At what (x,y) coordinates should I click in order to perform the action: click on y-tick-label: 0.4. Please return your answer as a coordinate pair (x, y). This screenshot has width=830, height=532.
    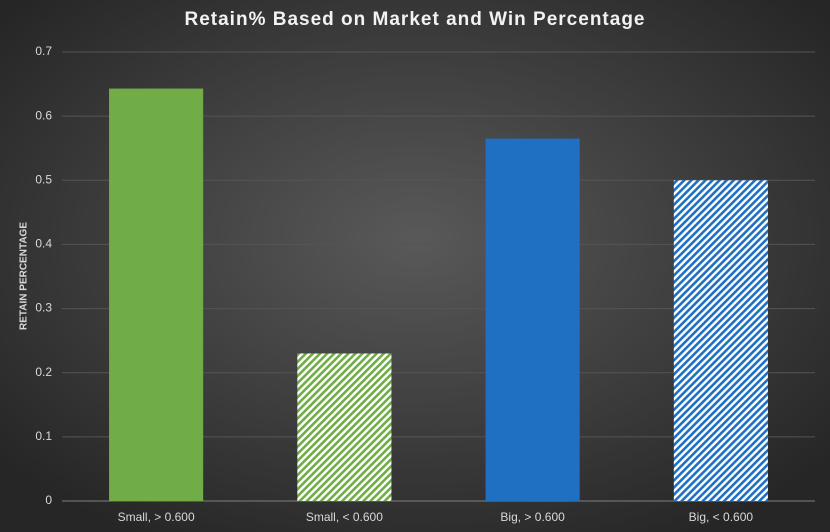
    Looking at the image, I should click on (43, 244).